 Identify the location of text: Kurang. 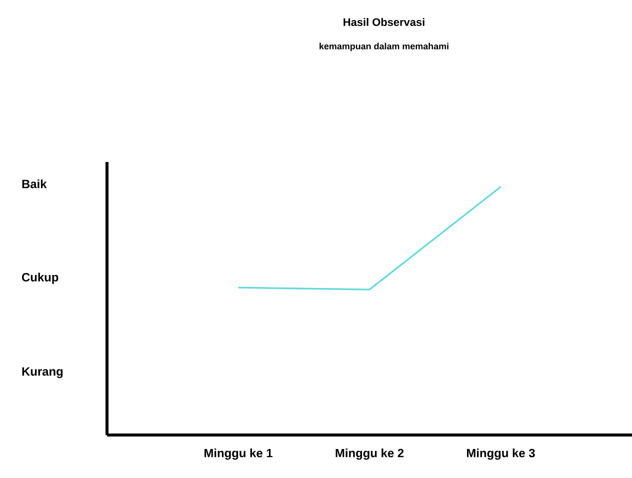
(42, 372).